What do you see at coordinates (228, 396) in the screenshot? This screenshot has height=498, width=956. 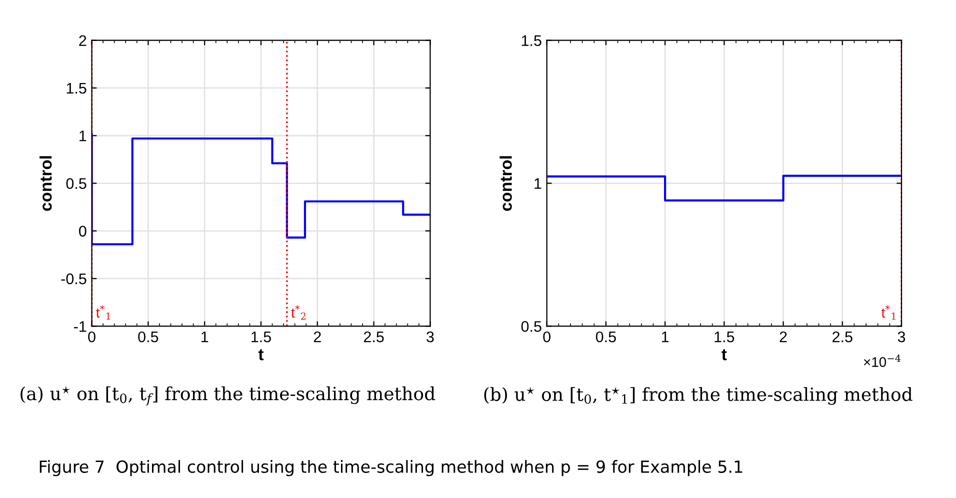 I see `text: (a) u$^{⋆}$ on [t$_{0}$, t$_{f}$] from the time-scaling method` at bounding box center [228, 396].